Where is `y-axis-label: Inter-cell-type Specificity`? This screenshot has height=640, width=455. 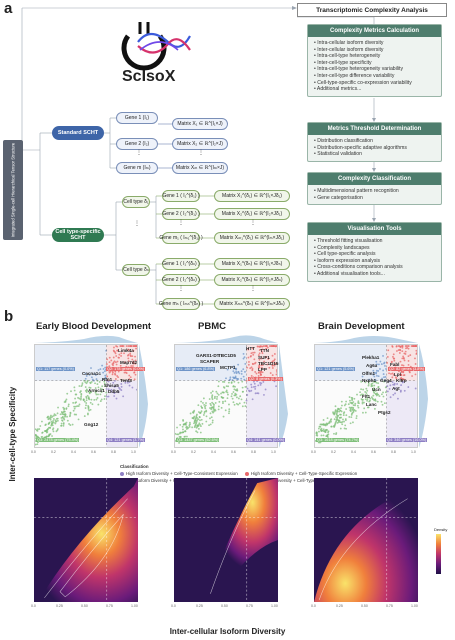 y-axis-label: Inter-cell-type Specificity is located at coordinates (12, 434).